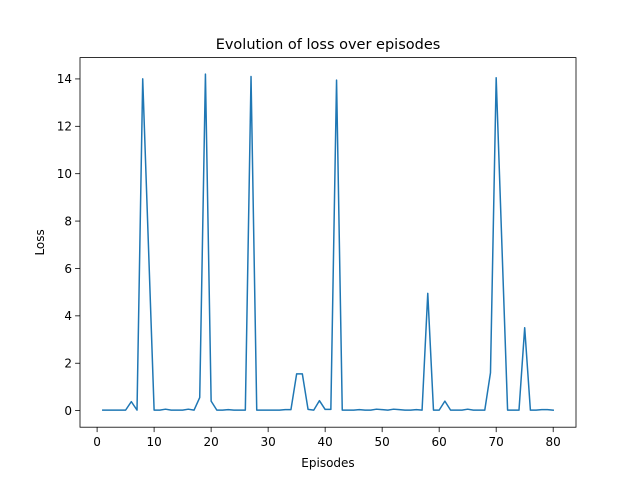  What do you see at coordinates (325, 442) in the screenshot?
I see `x-tick-label: 40` at bounding box center [325, 442].